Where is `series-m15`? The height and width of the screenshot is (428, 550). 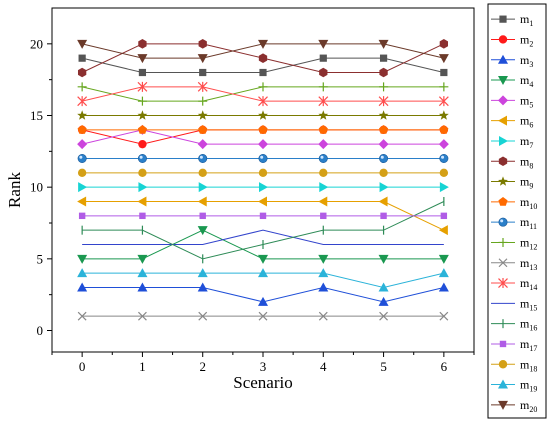
series-m15 is located at coordinates (263, 237).